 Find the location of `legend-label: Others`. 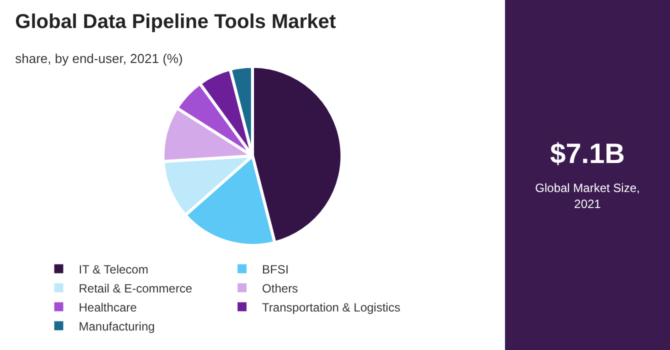

legend-label: Others is located at coordinates (280, 288).